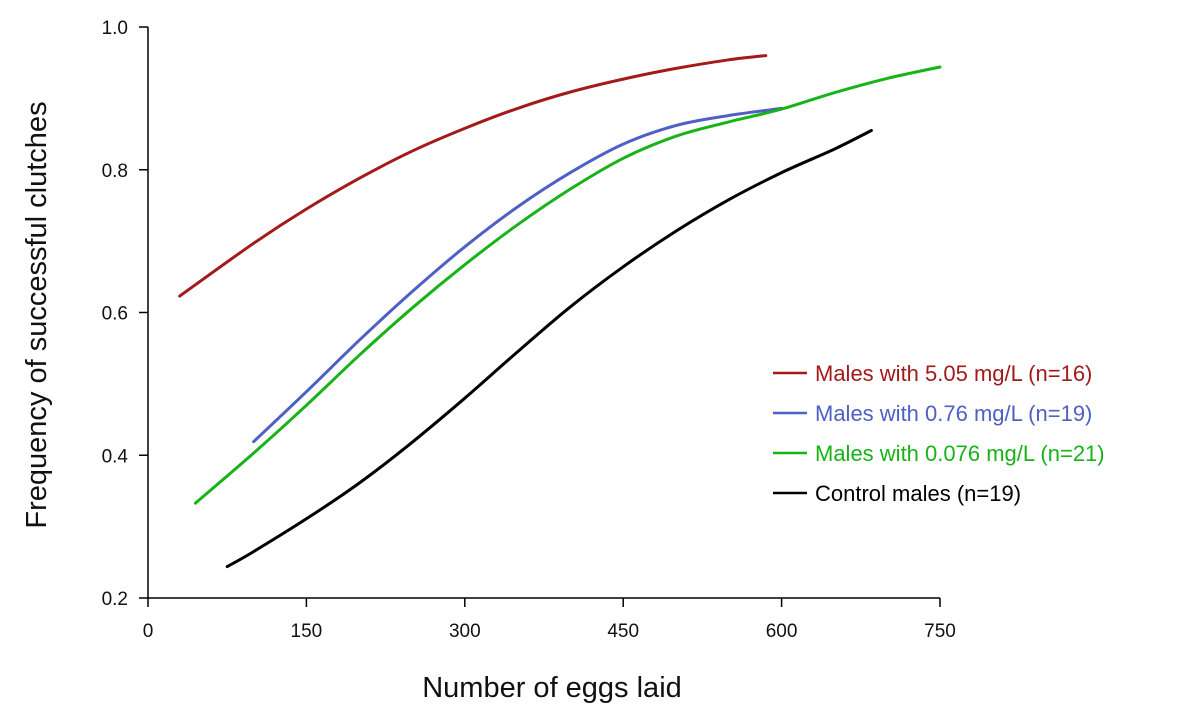  I want to click on x-axis-title: Number of eggs laid, so click(552, 688).